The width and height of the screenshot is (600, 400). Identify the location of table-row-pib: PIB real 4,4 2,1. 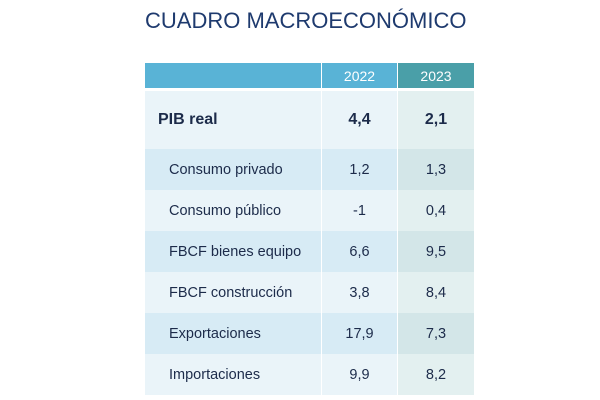
(309, 120).